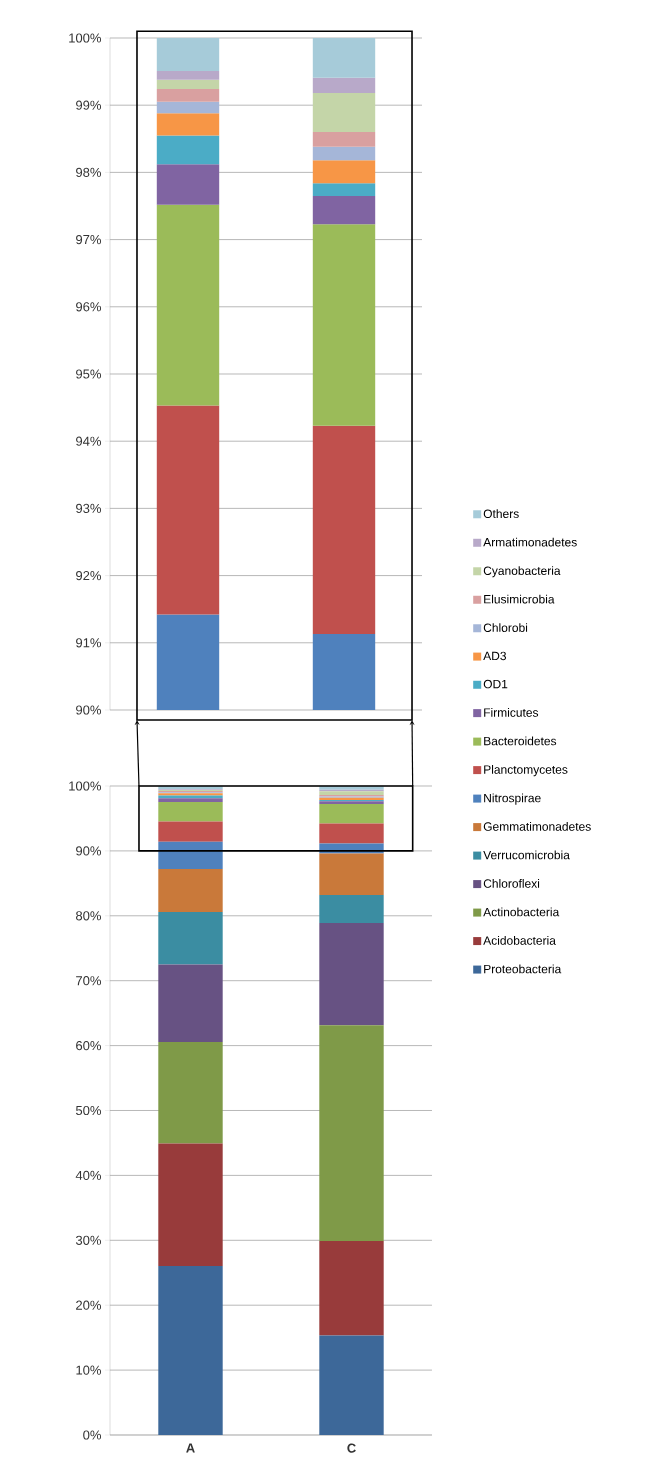 This screenshot has height=1465, width=667. What do you see at coordinates (89, 239) in the screenshot?
I see `y-tick-label: 97%` at bounding box center [89, 239].